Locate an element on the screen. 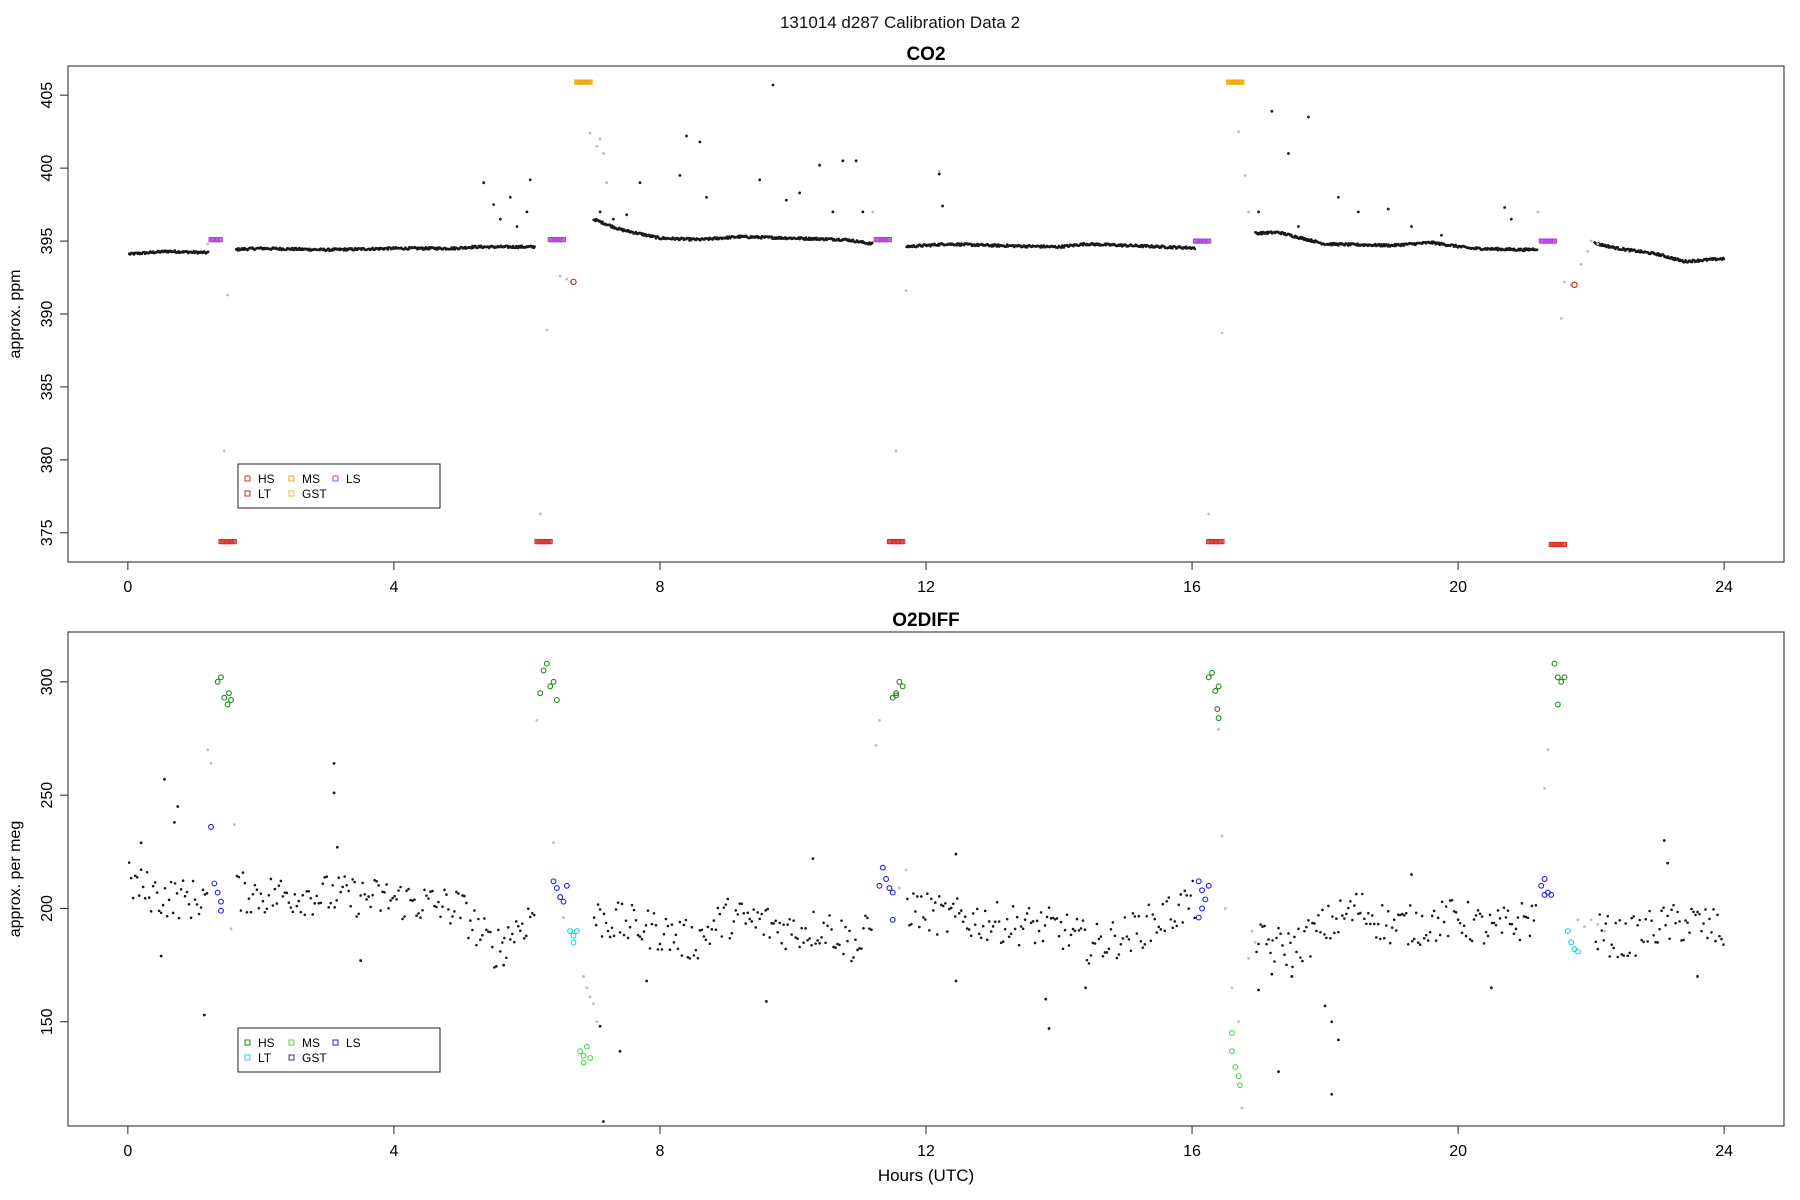 This screenshot has height=1200, width=1800. x-tick-label: 8 is located at coordinates (660, 587).